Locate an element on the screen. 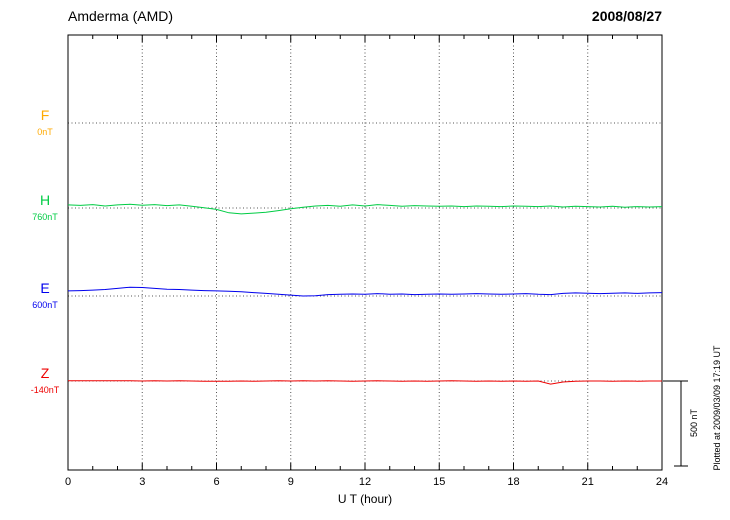 The image size is (730, 520). channel-labels: F 0nT H 760nT E 600nT Z -140nT is located at coordinates (45, 251).